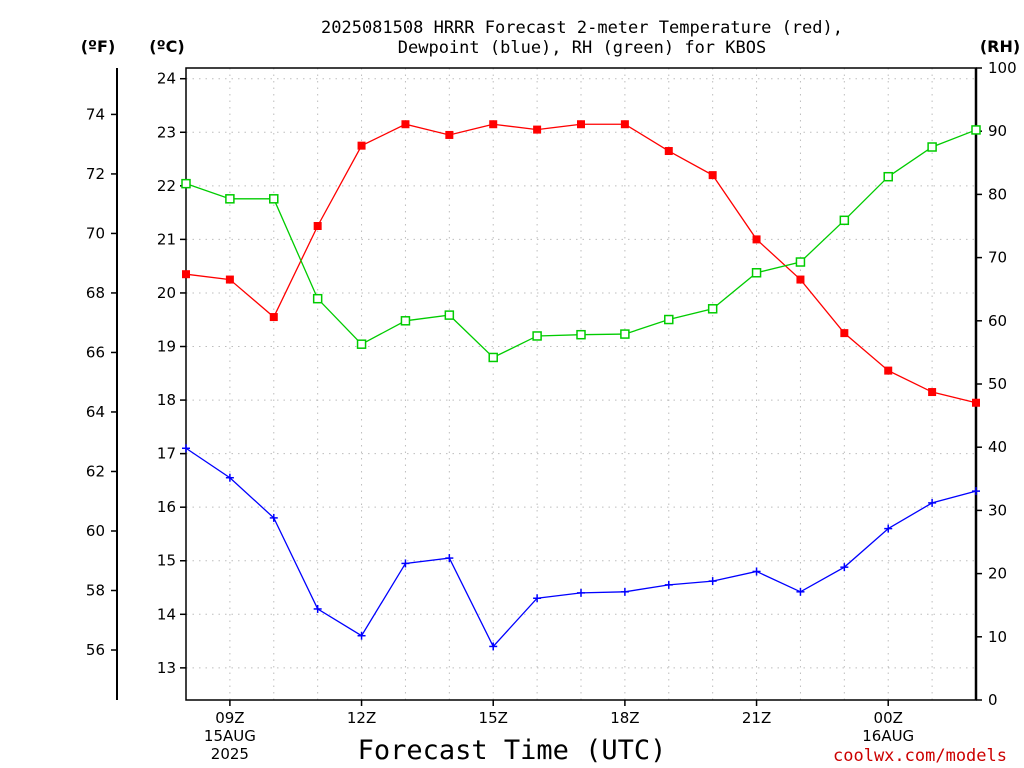  What do you see at coordinates (888, 736) in the screenshot?
I see `x-tick-date-label: 16AUG` at bounding box center [888, 736].